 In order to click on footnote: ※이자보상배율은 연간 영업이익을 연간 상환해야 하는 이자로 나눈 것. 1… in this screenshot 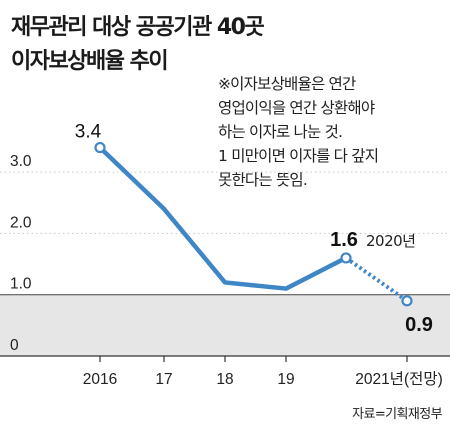, I will do `click(298, 132)`.